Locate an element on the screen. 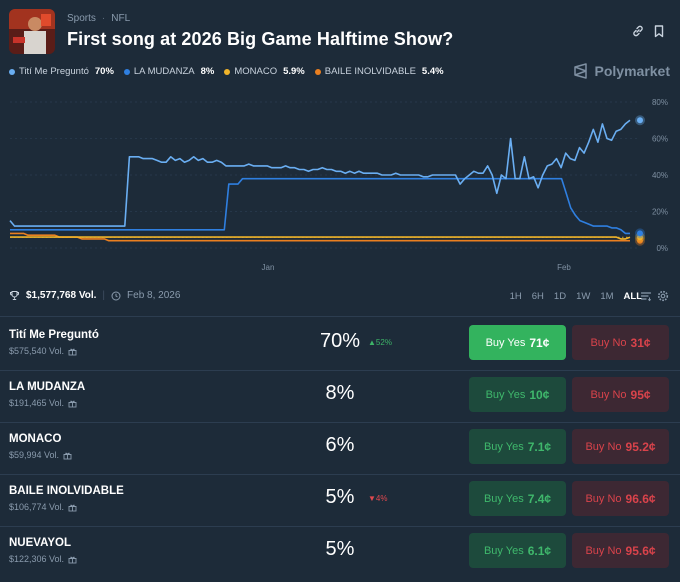 The width and height of the screenshot is (680, 582). buy-no-button: Buy No 95.6¢ is located at coordinates (620, 550).